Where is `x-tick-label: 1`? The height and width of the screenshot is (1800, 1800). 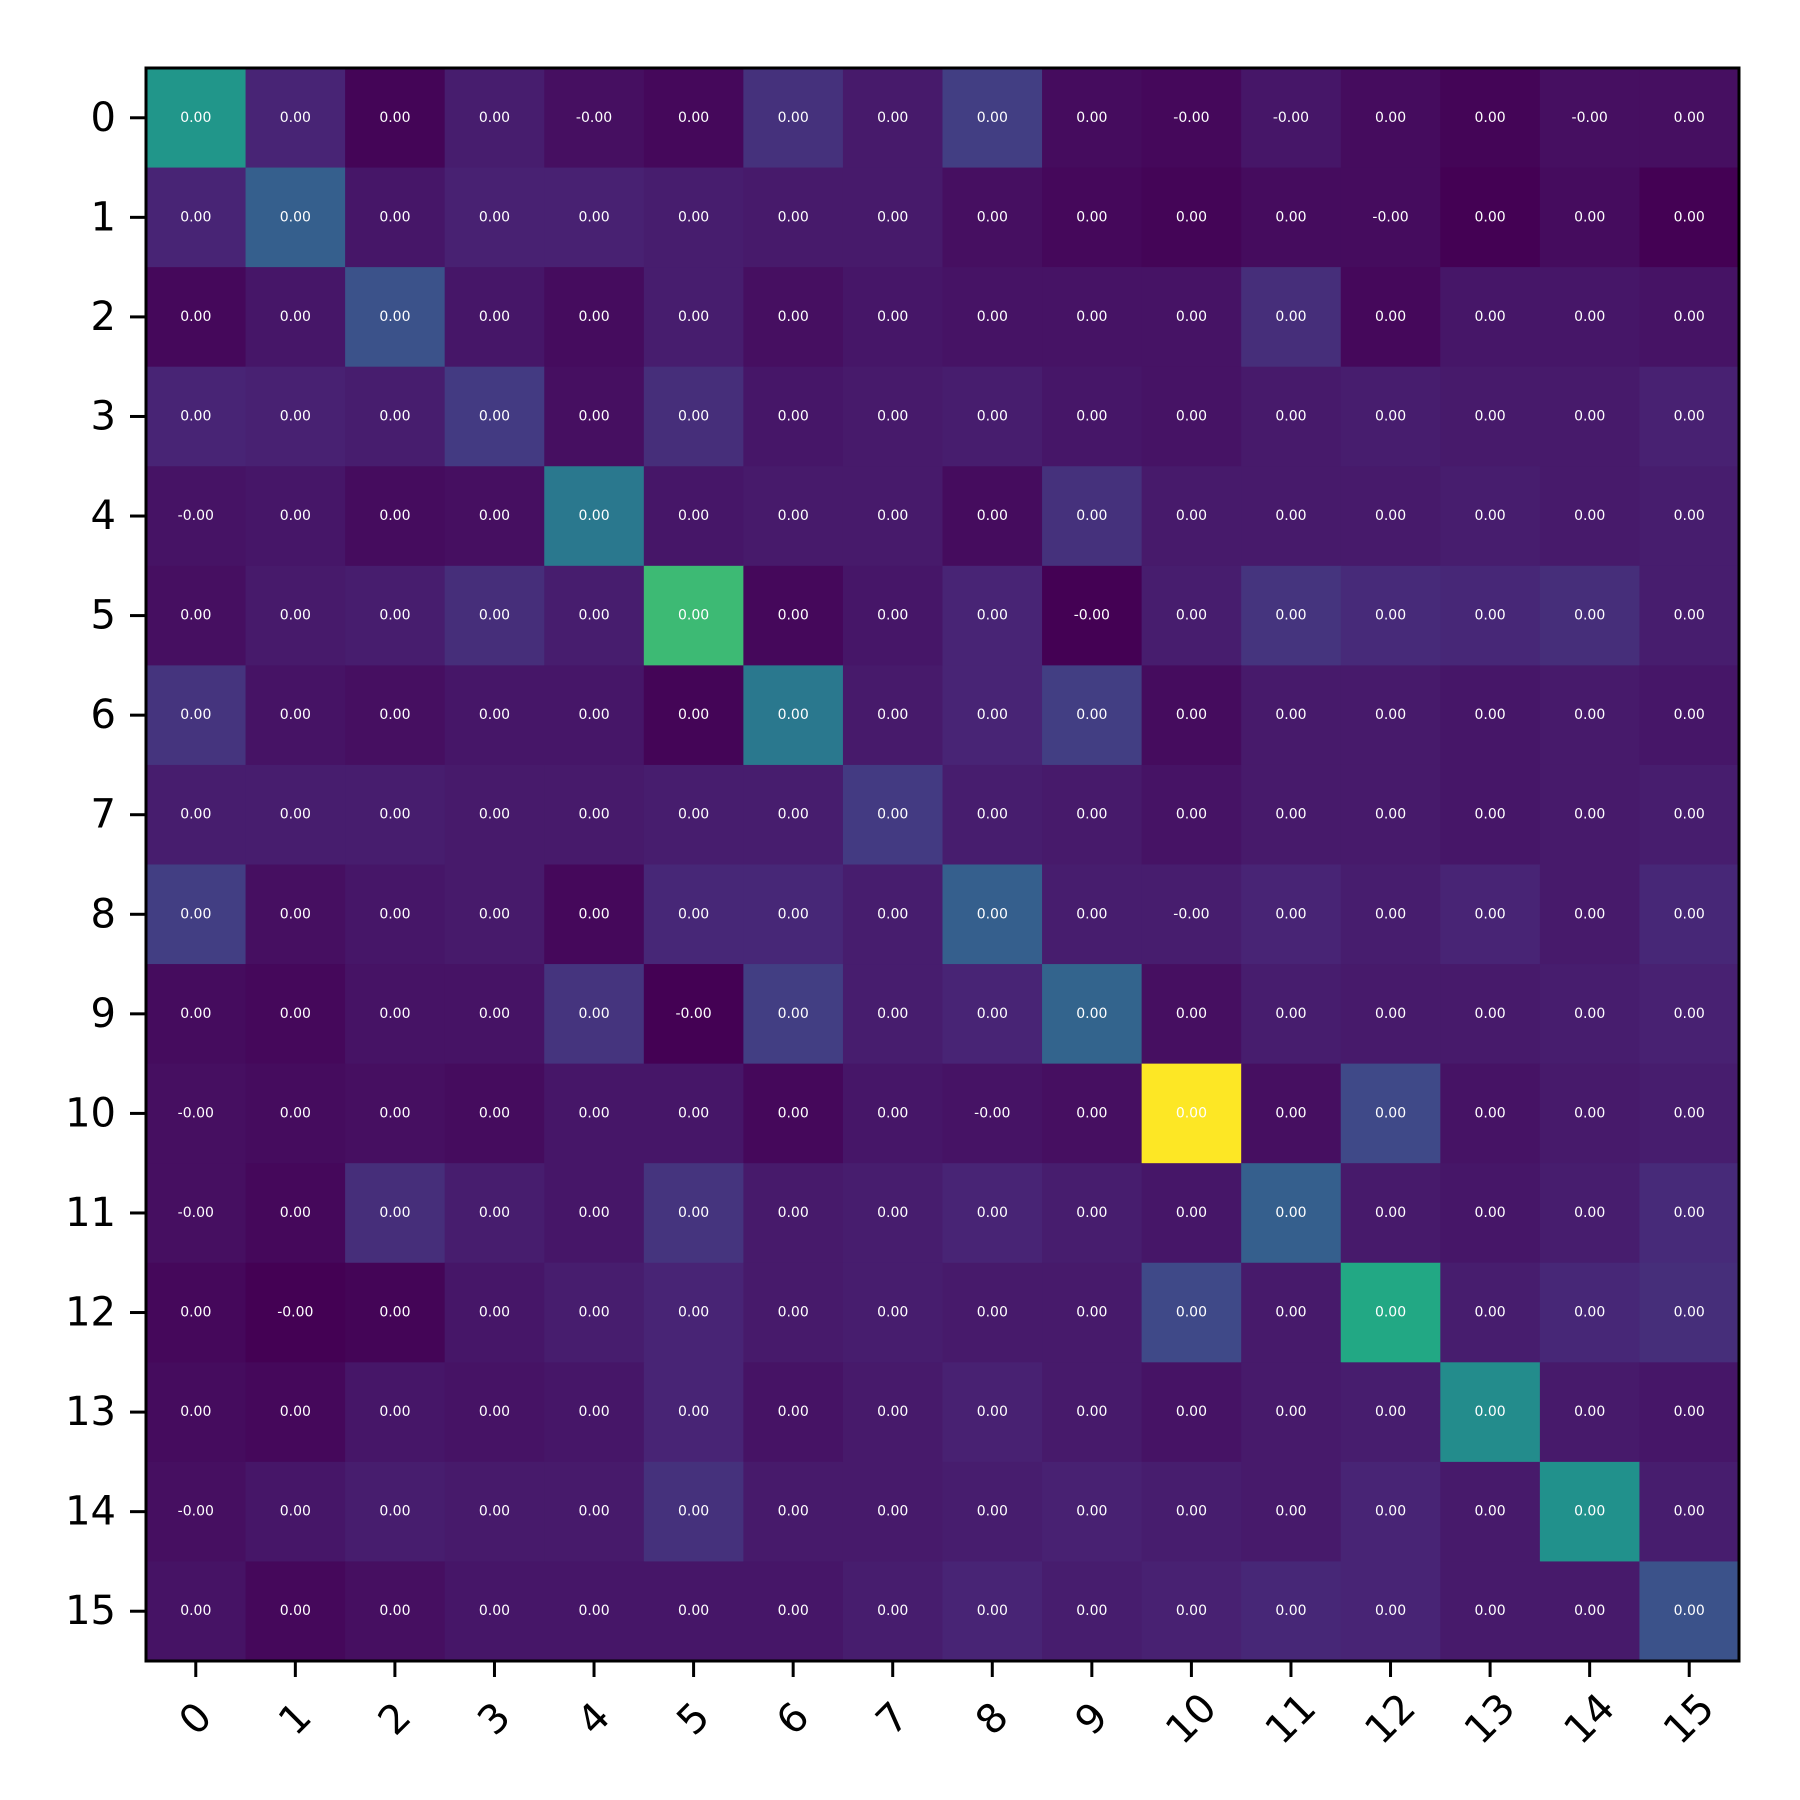
x-tick-label: 1 is located at coordinates (295, 1719).